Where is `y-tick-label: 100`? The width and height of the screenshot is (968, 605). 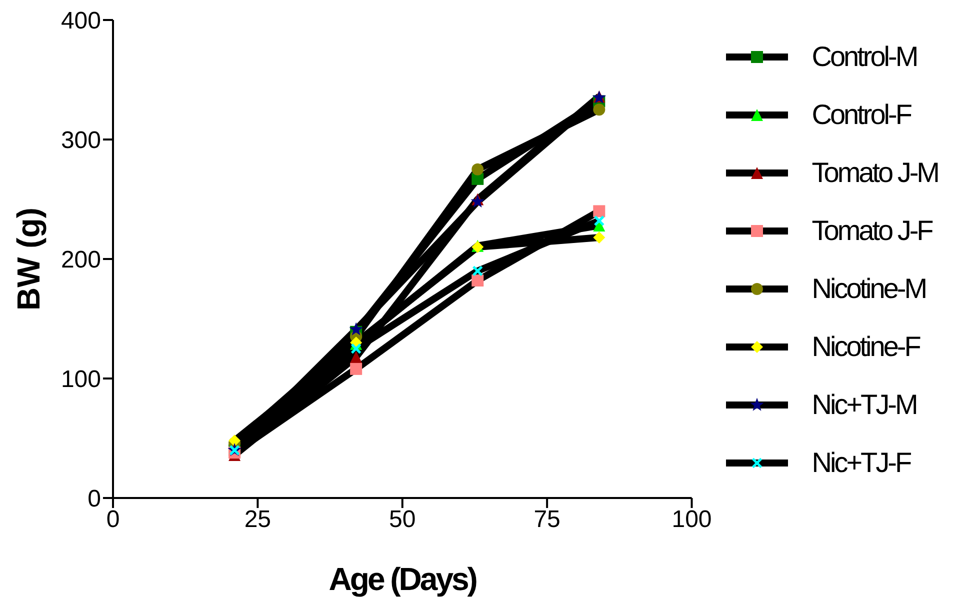 y-tick-label: 100 is located at coordinates (80, 380).